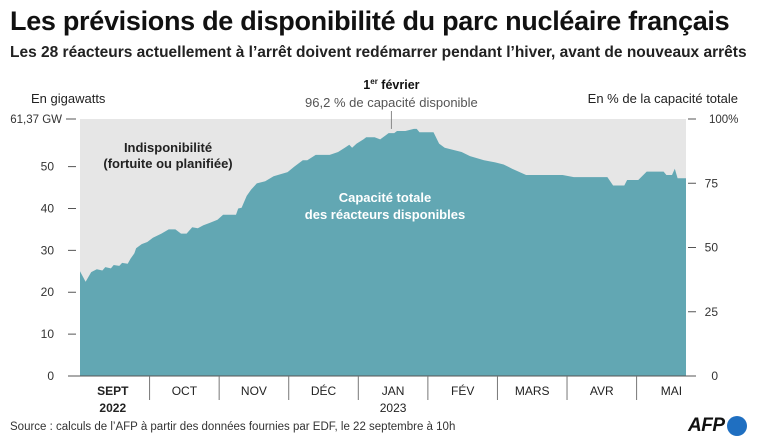 The image size is (760, 443). What do you see at coordinates (712, 183) in the screenshot?
I see `y-right-tick-label: 75` at bounding box center [712, 183].